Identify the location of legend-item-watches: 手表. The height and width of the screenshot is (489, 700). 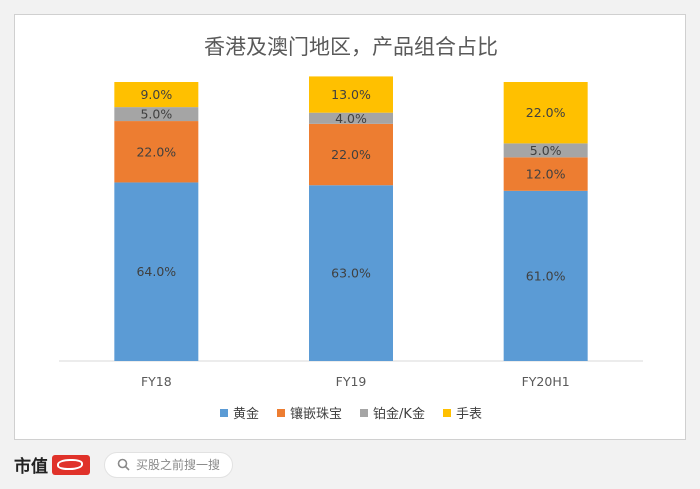
(462, 412).